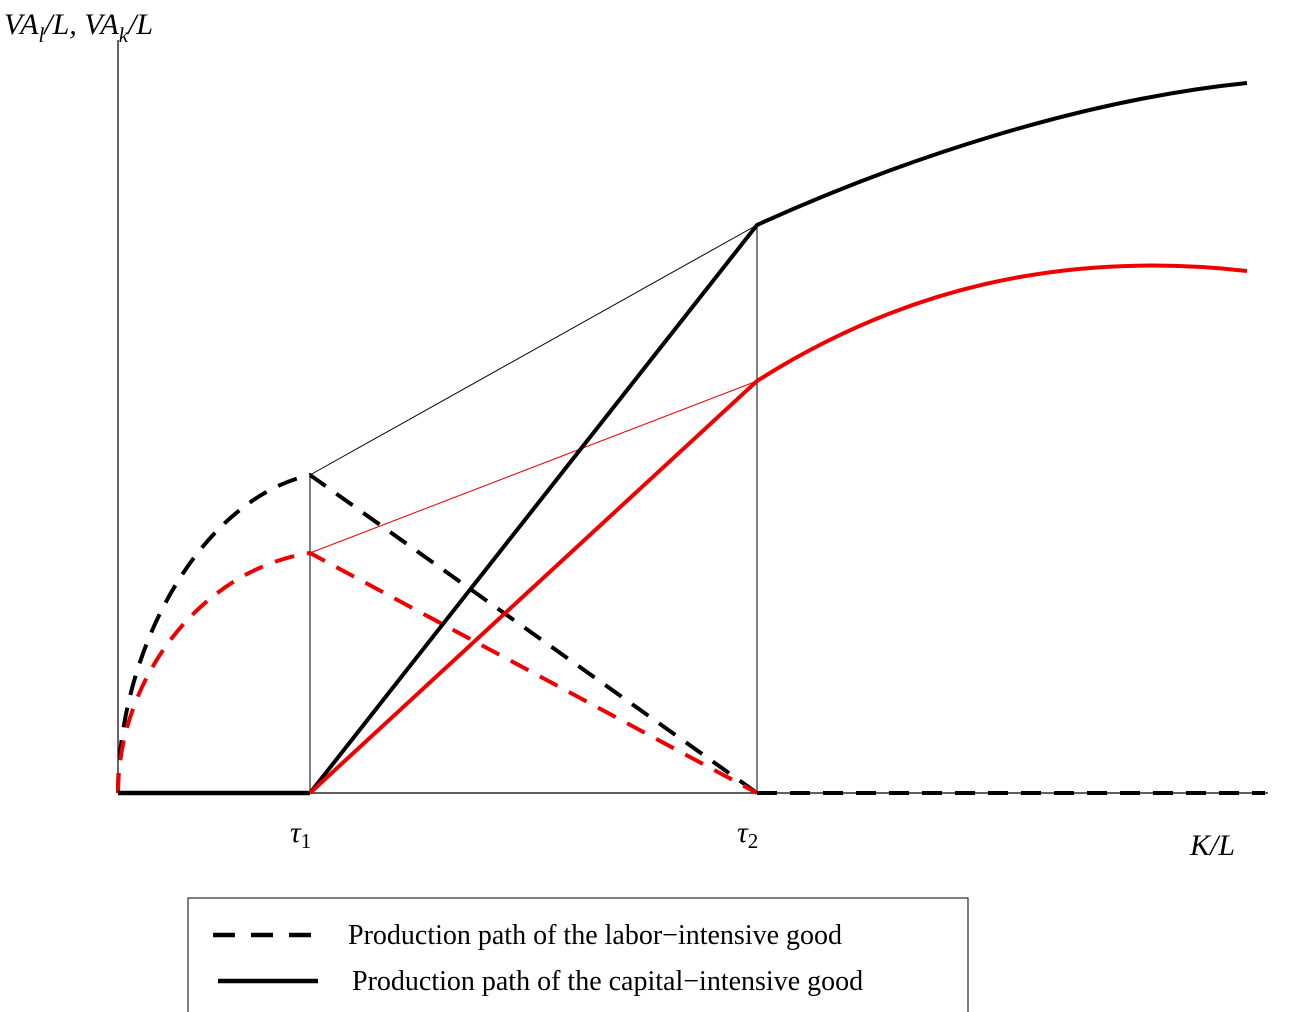 The width and height of the screenshot is (1303, 1012). I want to click on x-axis-label: K/L, so click(1212, 845).